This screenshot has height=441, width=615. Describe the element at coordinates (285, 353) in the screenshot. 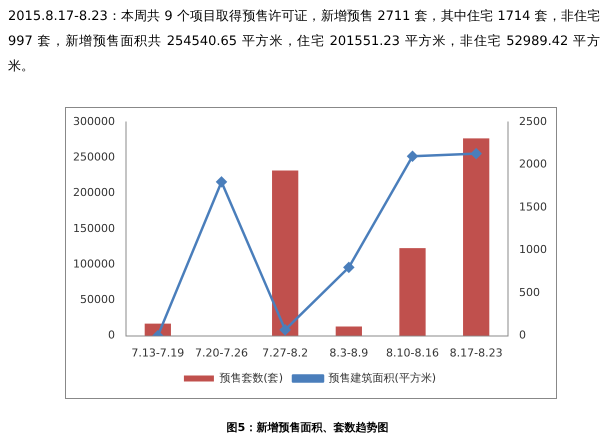

I see `x-tick-label: 7.27-8.2` at that location.